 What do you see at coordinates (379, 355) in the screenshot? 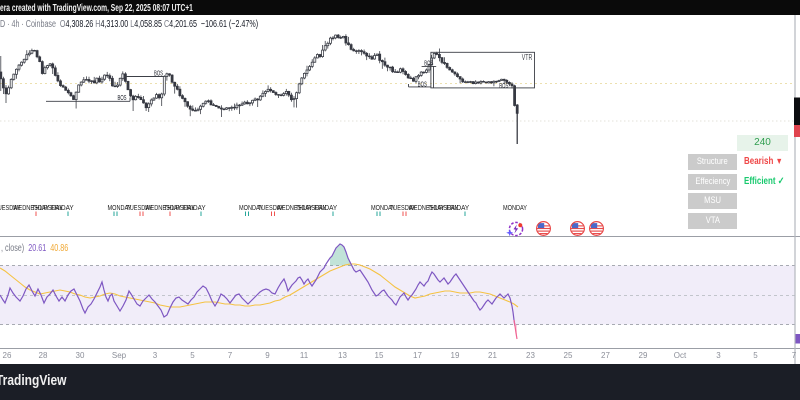
I see `svg-text: 15` at bounding box center [379, 355].